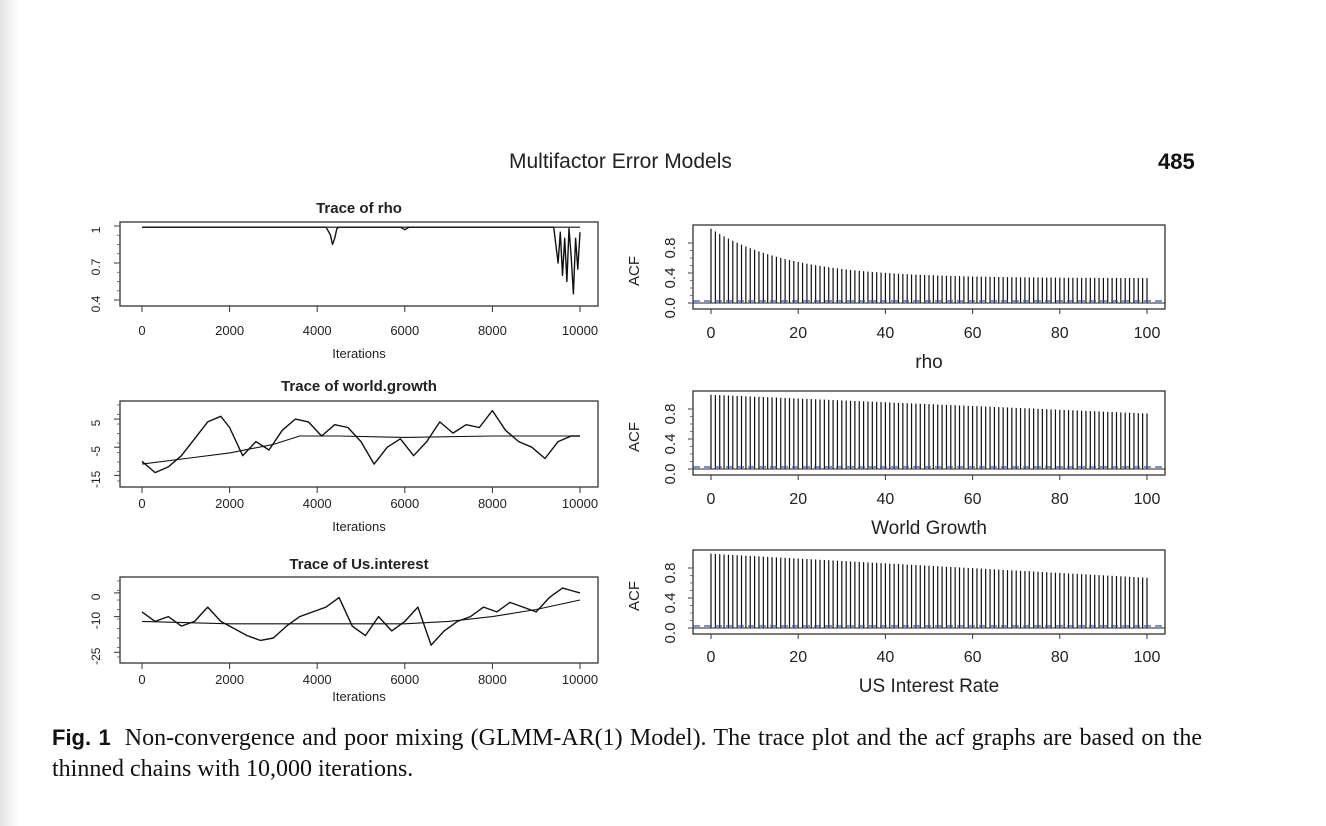 The image size is (1326, 826). What do you see at coordinates (81, 737) in the screenshot?
I see `figure-label: Fig. 1` at bounding box center [81, 737].